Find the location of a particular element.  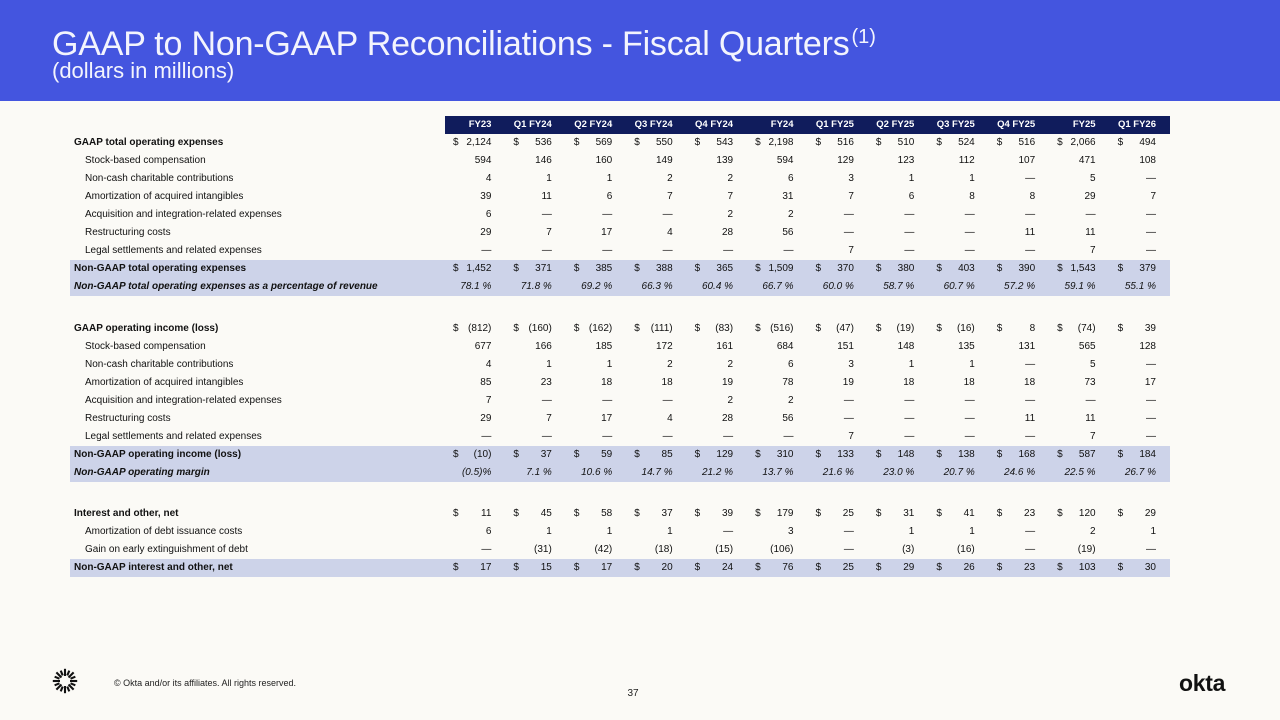

value-cell: $11 is located at coordinates (475, 514).